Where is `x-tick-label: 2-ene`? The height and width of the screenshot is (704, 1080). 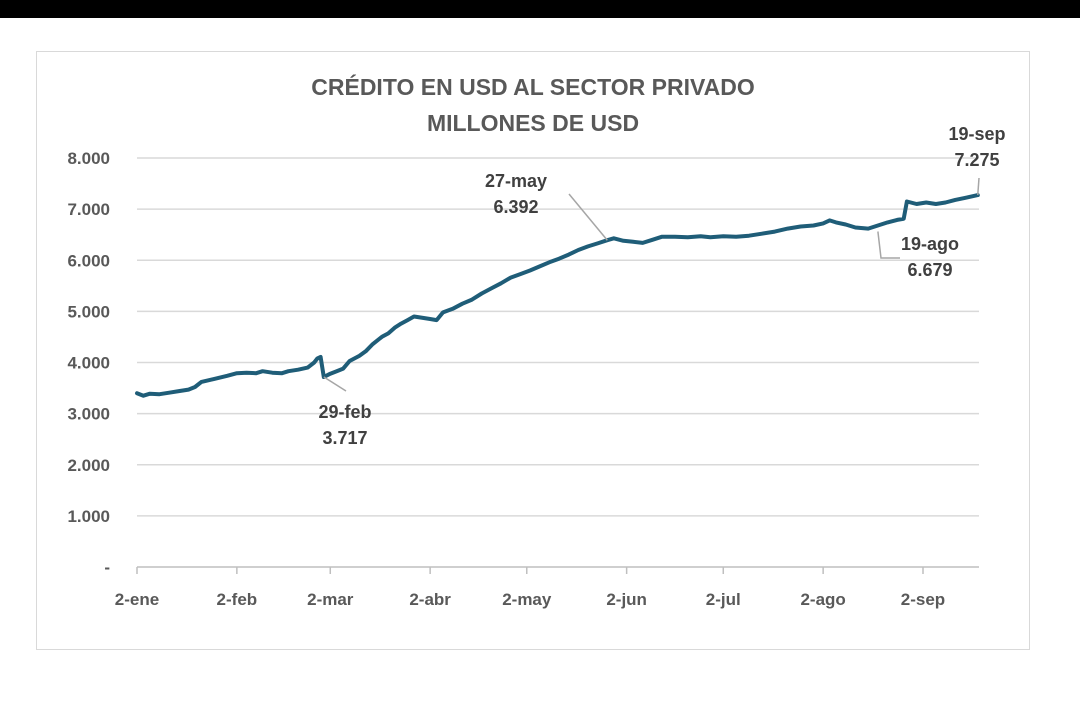 x-tick-label: 2-ene is located at coordinates (137, 599).